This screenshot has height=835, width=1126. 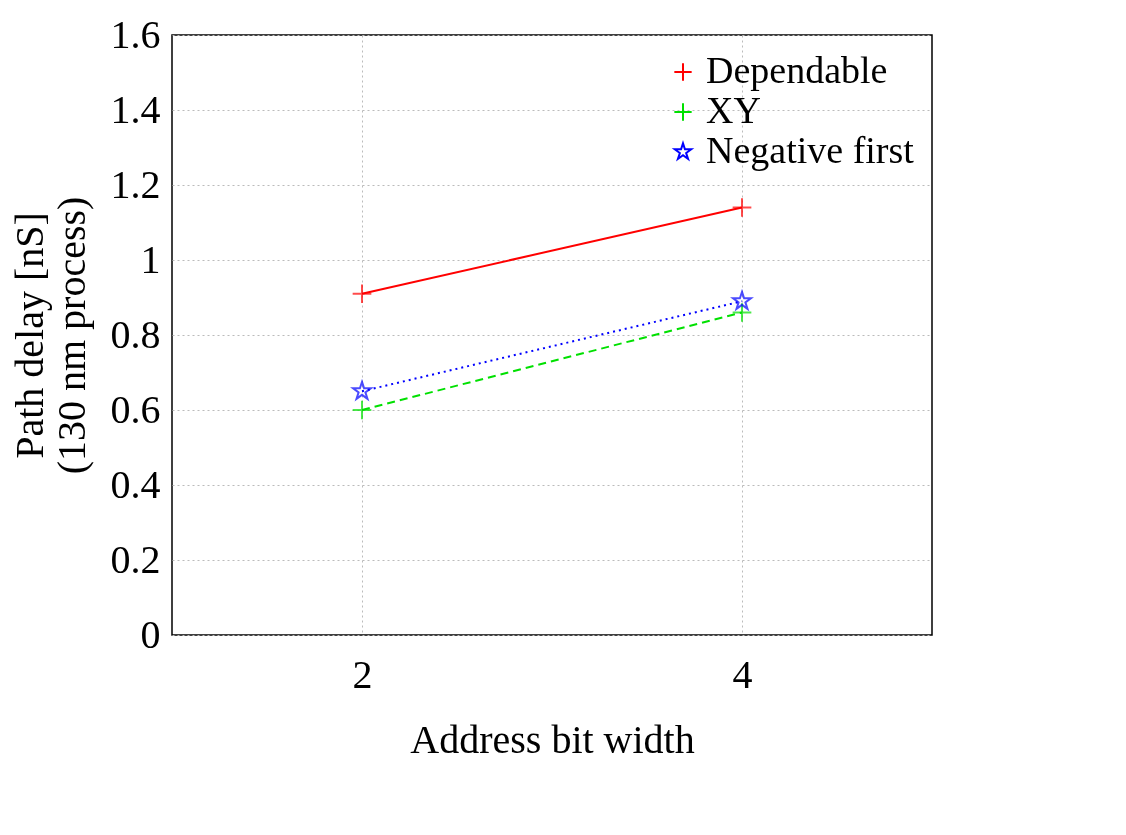 I want to click on legend-label: Dependable, so click(x=797, y=70).